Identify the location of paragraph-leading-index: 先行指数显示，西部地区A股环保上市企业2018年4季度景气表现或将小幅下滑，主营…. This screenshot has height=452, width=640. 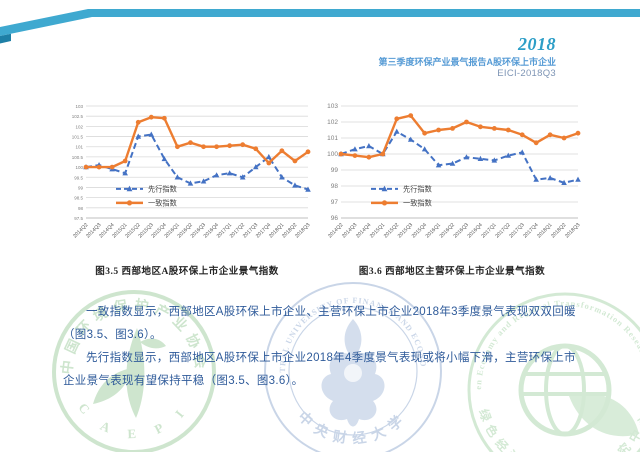
(319, 369).